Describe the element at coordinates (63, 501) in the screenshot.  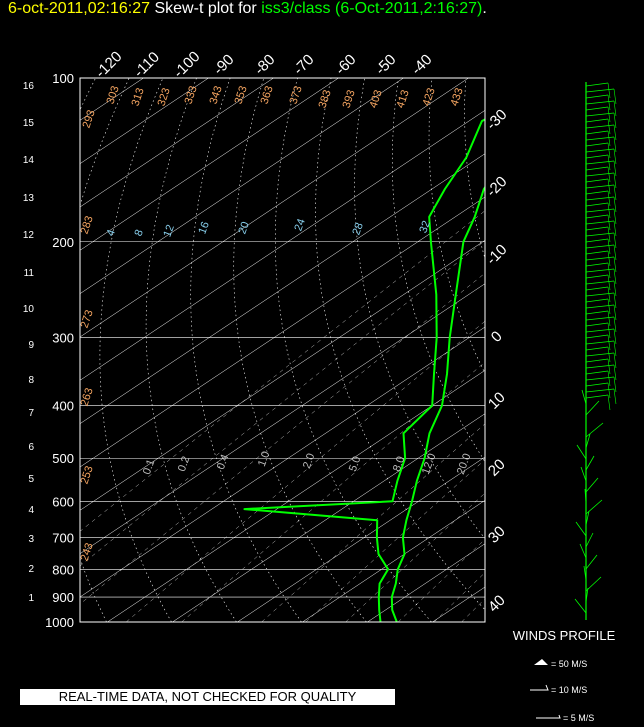
I see `pressure-tick-label: 600` at that location.